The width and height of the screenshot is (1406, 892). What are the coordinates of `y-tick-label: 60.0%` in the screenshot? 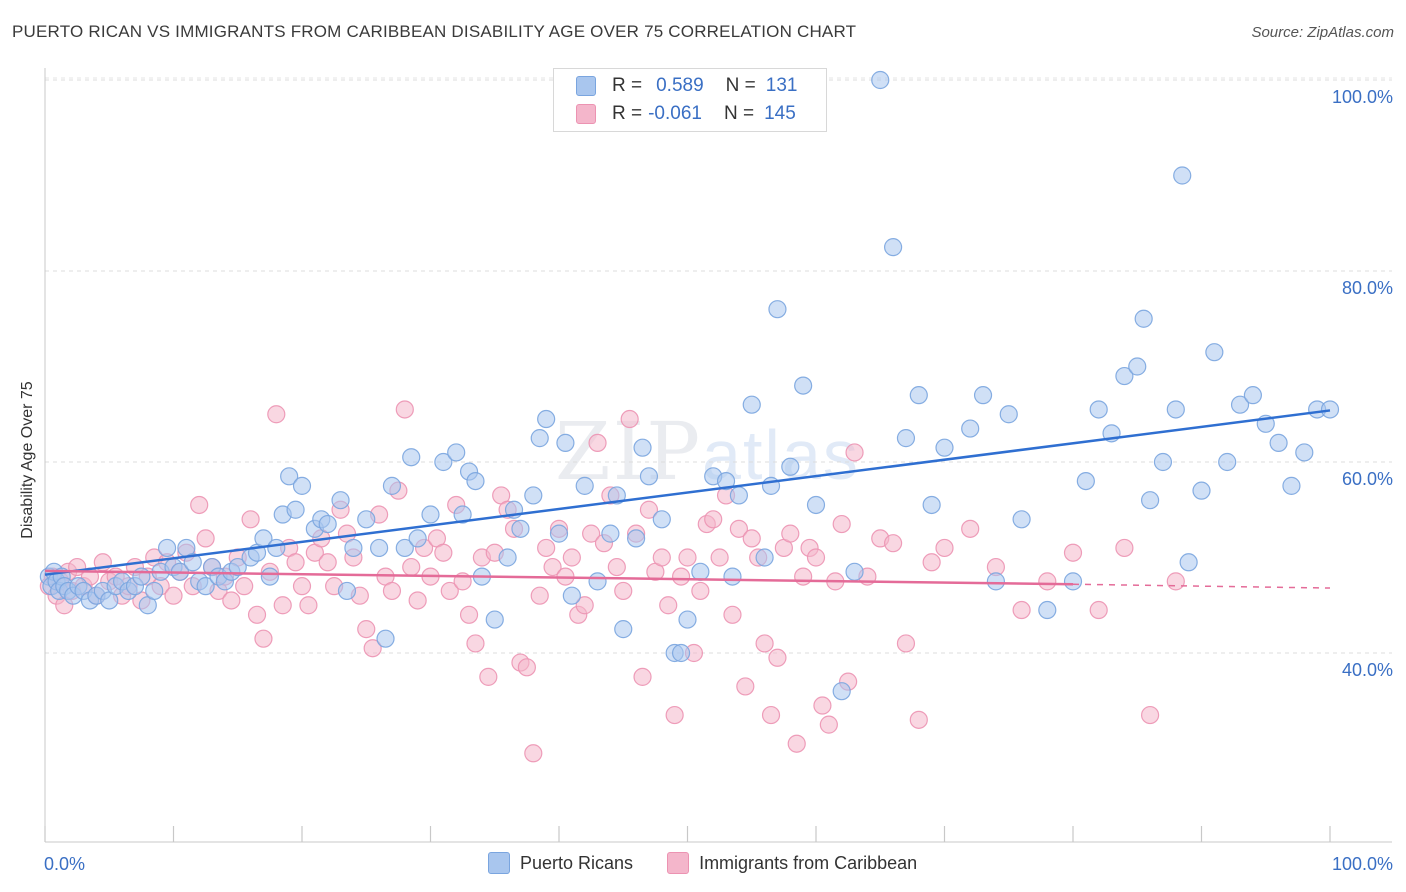 It's located at (1367, 479).